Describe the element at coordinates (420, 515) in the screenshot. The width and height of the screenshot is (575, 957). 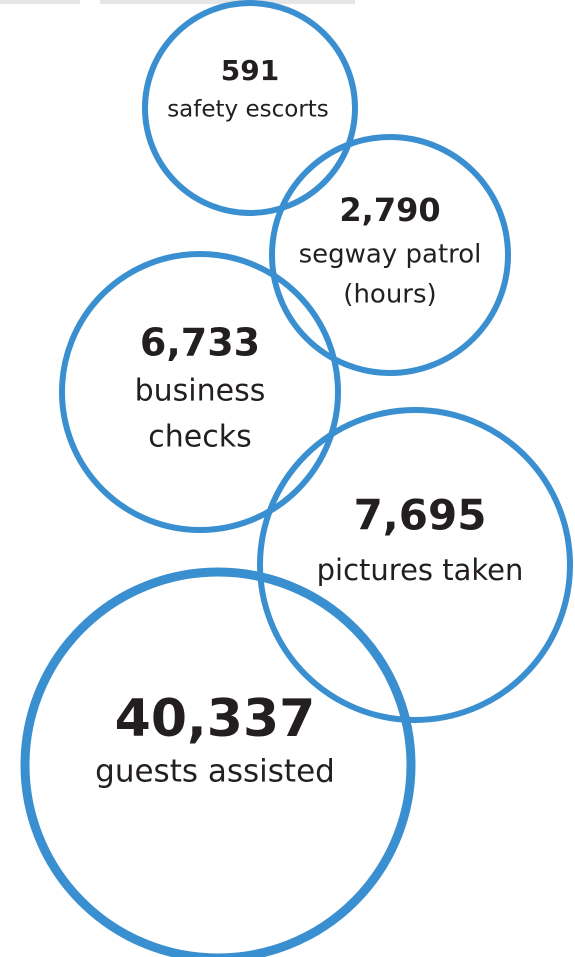
I see `stat-value: 7,695` at that location.